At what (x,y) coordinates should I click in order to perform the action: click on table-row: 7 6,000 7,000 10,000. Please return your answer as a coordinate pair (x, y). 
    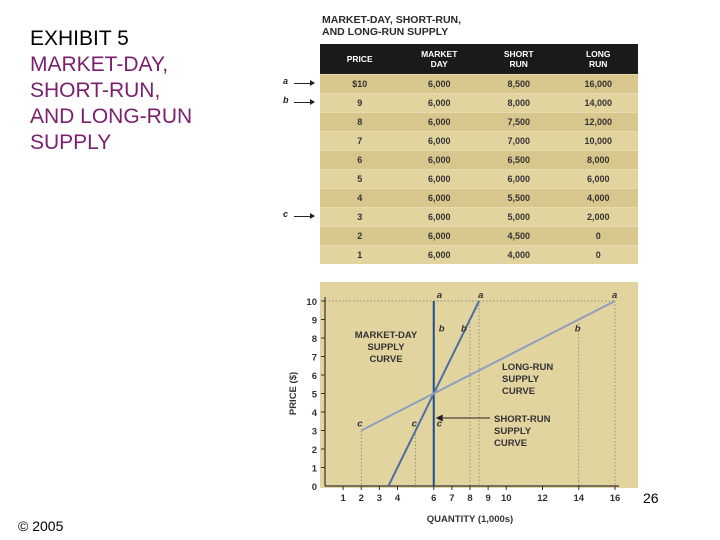
    Looking at the image, I should click on (479, 141).